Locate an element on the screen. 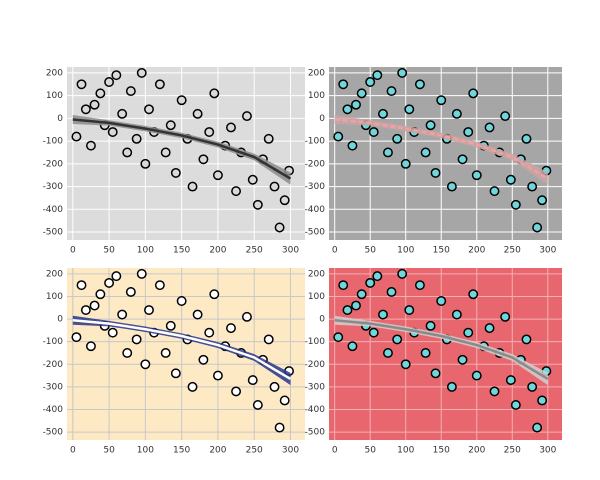  y-tick-label: -400 is located at coordinates (315, 410).